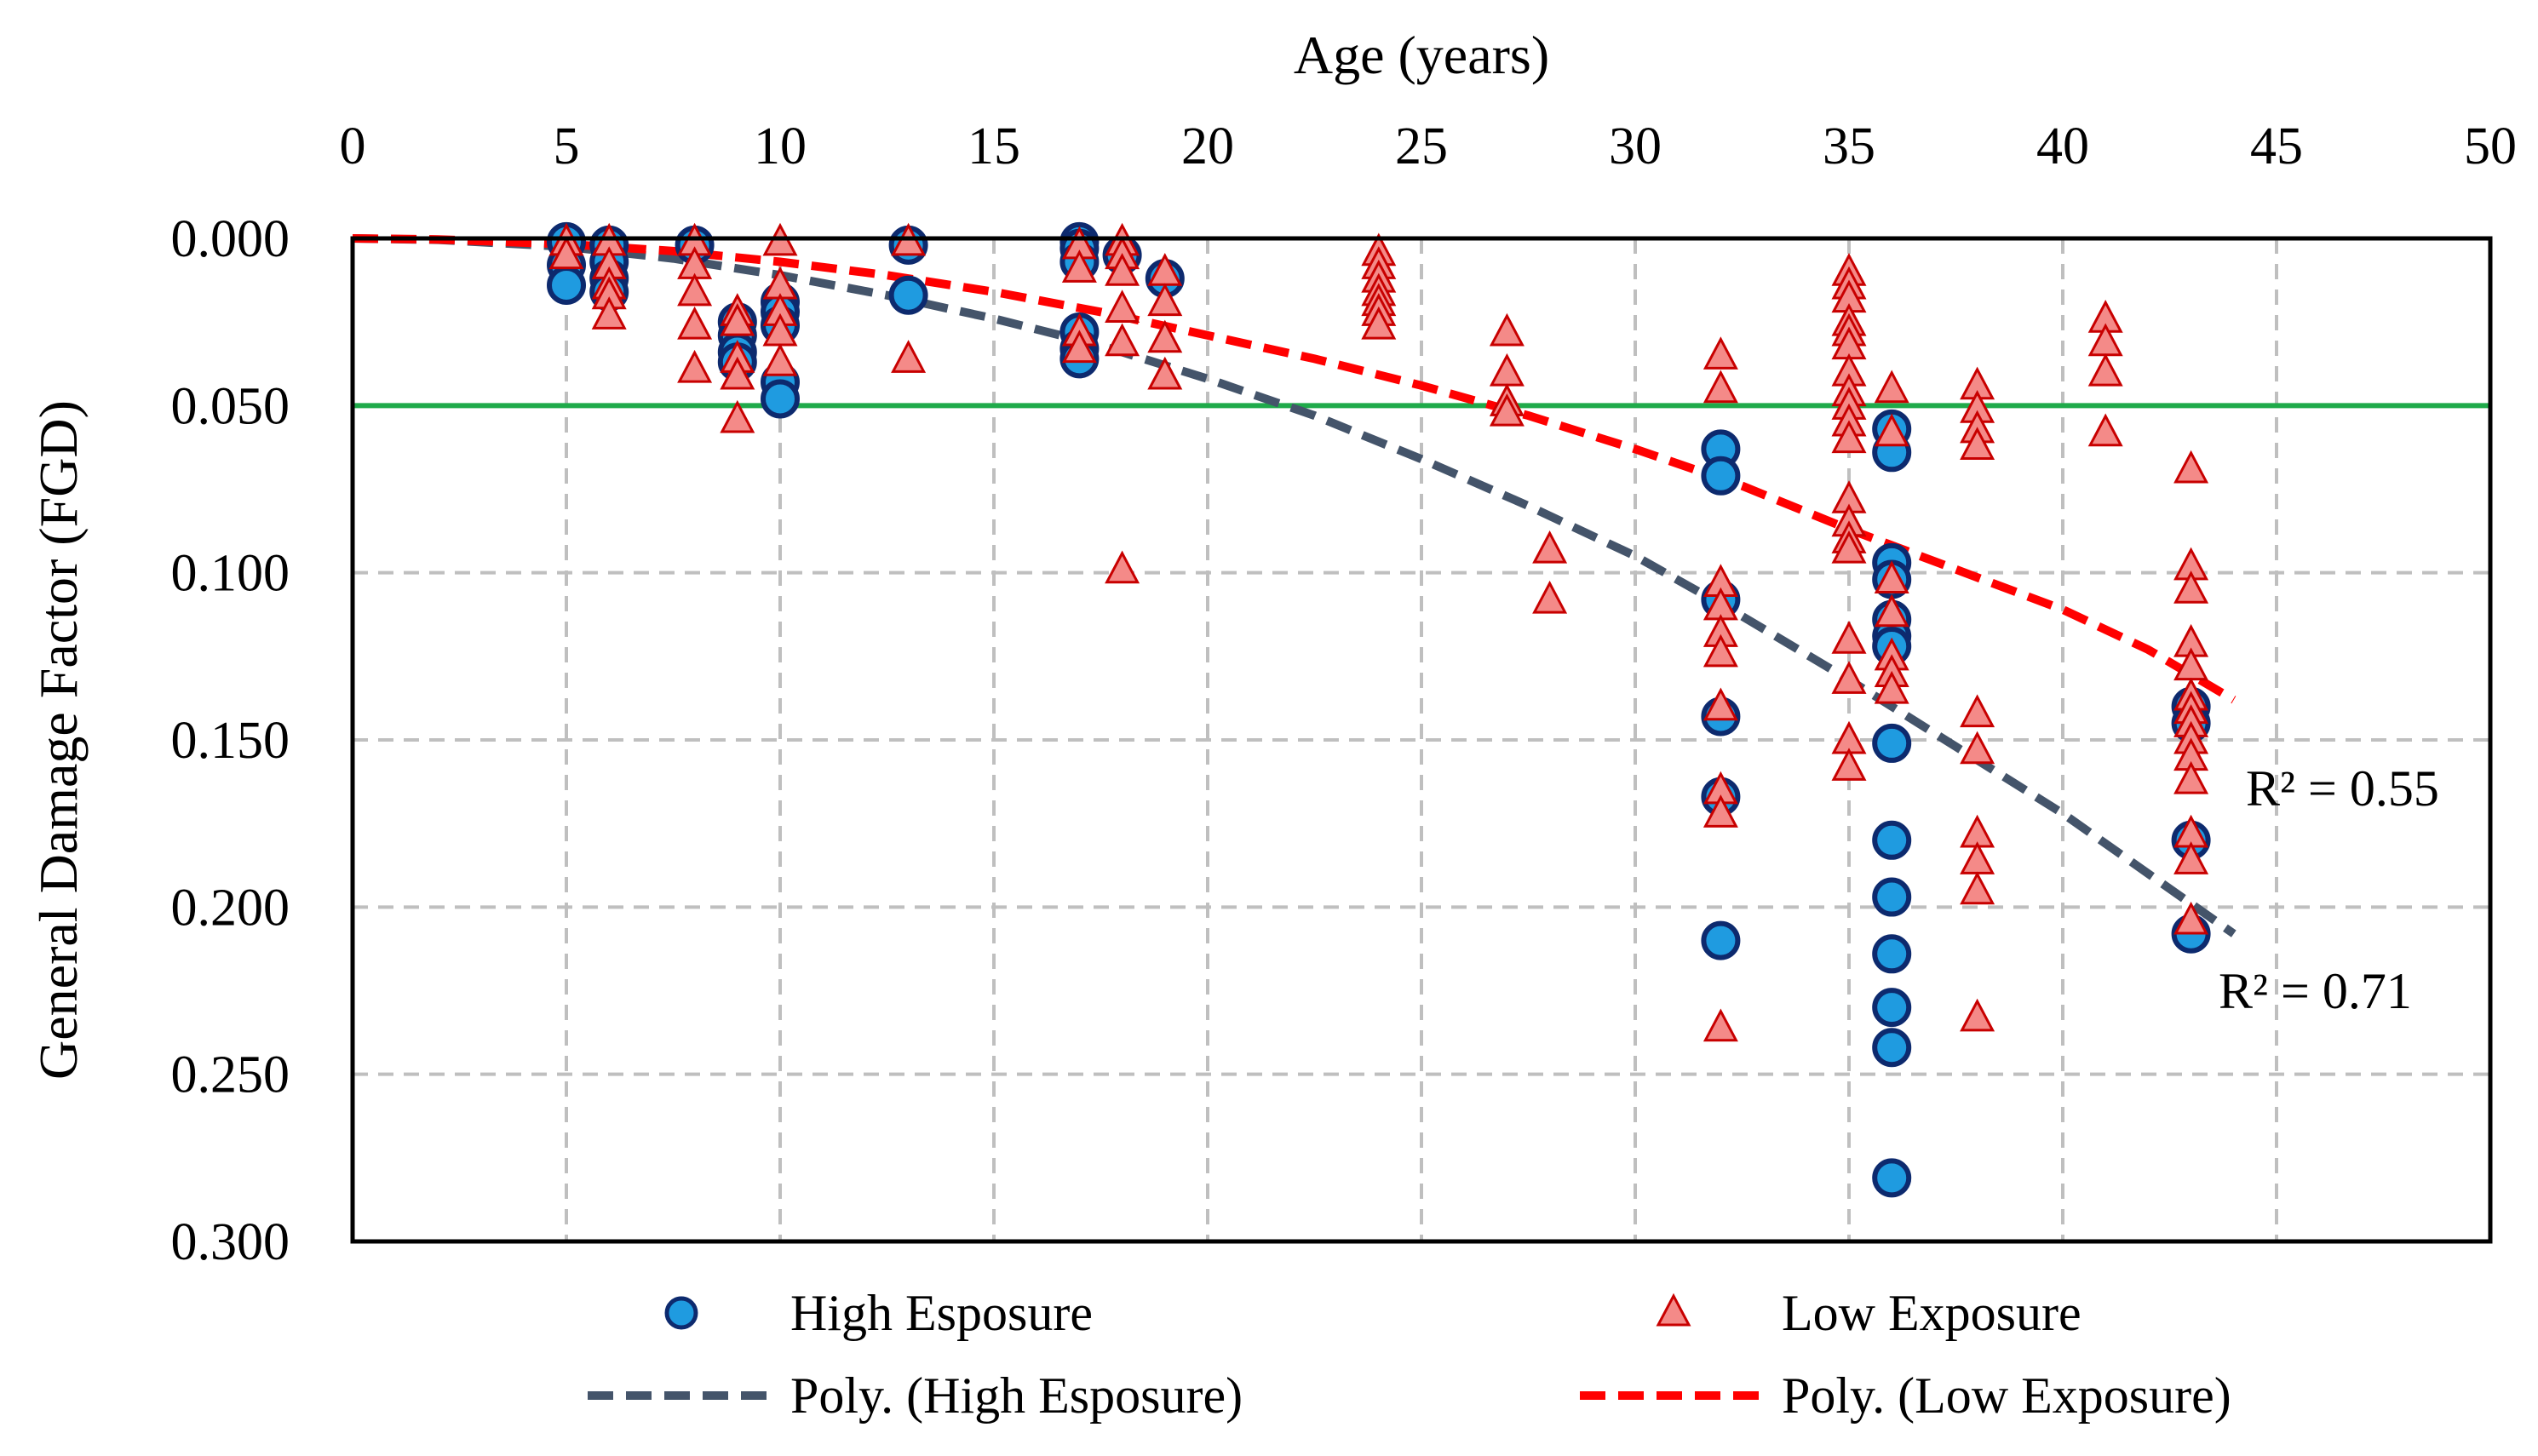  Describe the element at coordinates (58, 740) in the screenshot. I see `y-axis-title: General Damage Factor (FGD)` at that location.